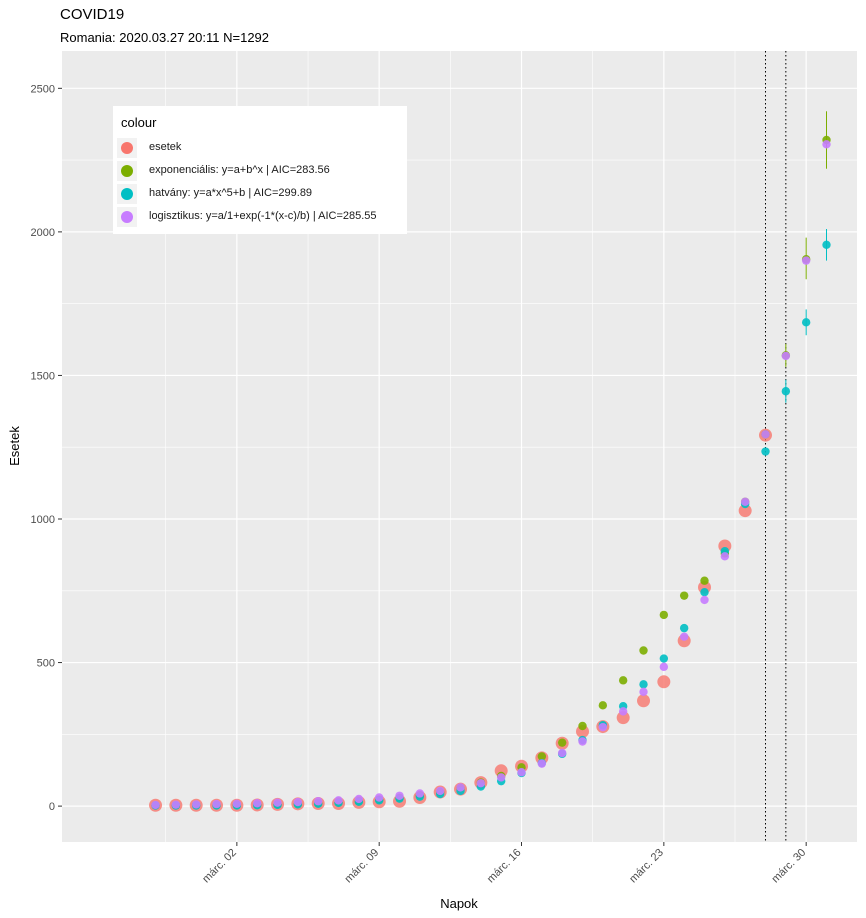  I want to click on legend-item-hatvany: hatvány: y=a*x^5+b | AIC=299.89, so click(260, 195).